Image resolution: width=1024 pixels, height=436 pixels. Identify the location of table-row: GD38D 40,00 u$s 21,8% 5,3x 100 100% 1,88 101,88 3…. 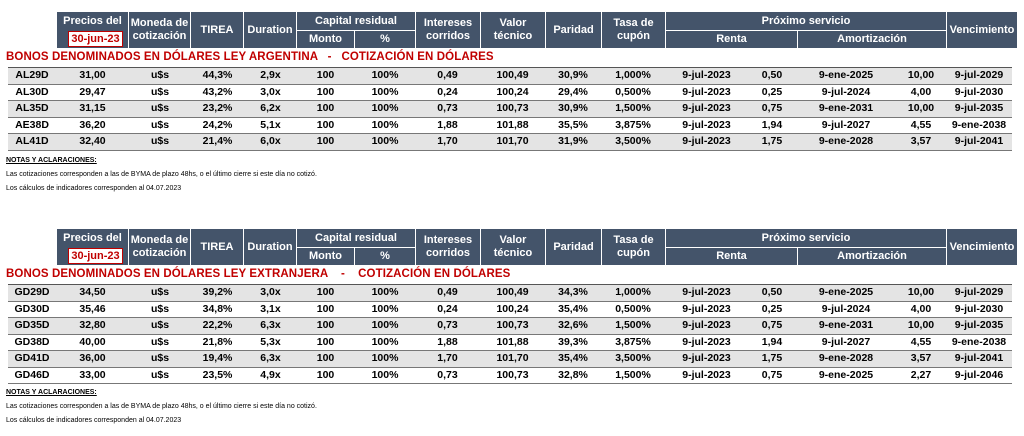
(510, 343).